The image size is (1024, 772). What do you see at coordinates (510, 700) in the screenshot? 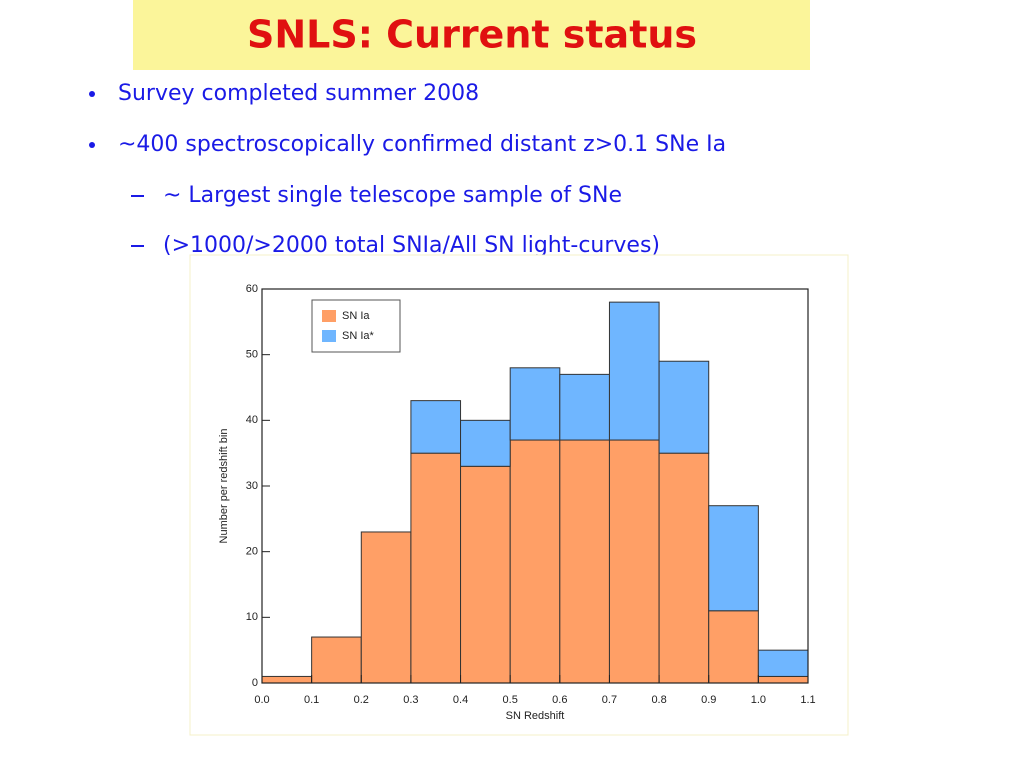
I see `x-tick-label: 0.5` at bounding box center [510, 700].